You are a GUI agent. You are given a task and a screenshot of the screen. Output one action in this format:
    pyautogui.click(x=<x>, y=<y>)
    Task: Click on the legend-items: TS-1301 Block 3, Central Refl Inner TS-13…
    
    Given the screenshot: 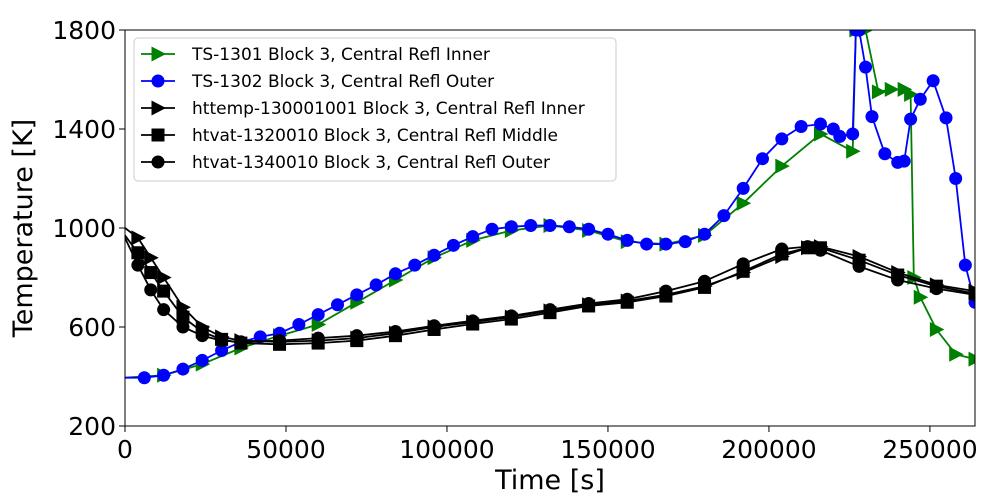 What is the action you would take?
    pyautogui.click(x=363, y=109)
    